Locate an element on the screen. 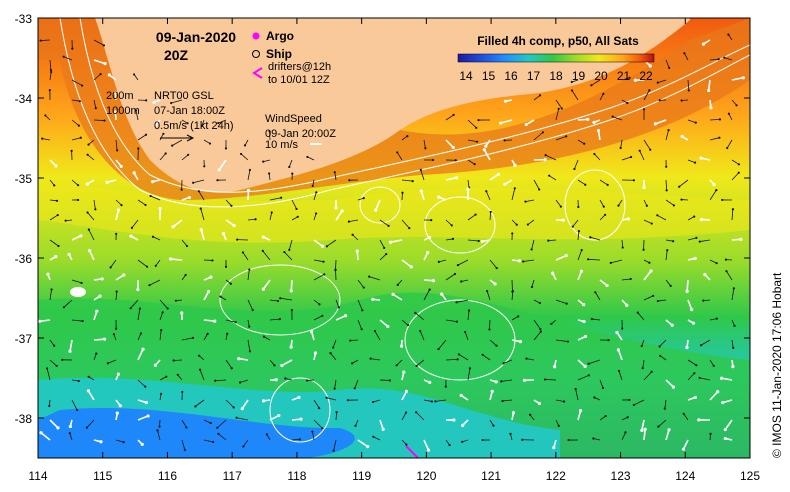 The width and height of the screenshot is (790, 492). legend-nrt-2: 07-Jan 18:00Z is located at coordinates (189, 111).